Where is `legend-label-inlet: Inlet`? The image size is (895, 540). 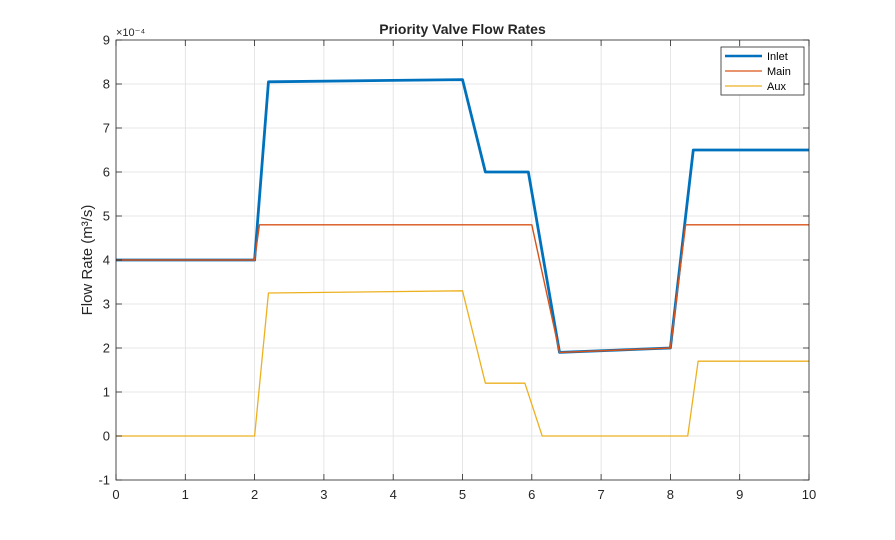
legend-label-inlet: Inlet is located at coordinates (777, 57).